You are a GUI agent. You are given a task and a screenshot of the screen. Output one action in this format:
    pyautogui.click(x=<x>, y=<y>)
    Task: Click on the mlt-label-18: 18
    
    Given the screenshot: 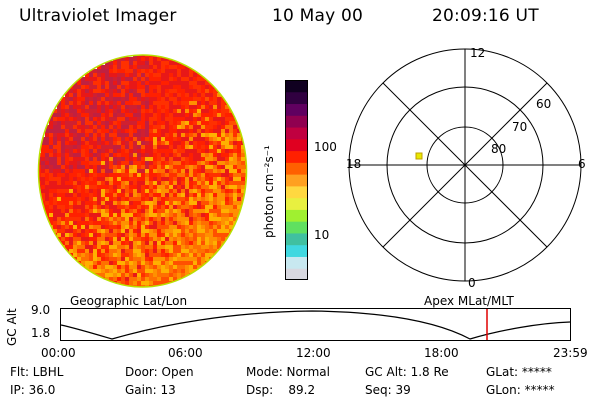 What is the action you would take?
    pyautogui.click(x=354, y=164)
    